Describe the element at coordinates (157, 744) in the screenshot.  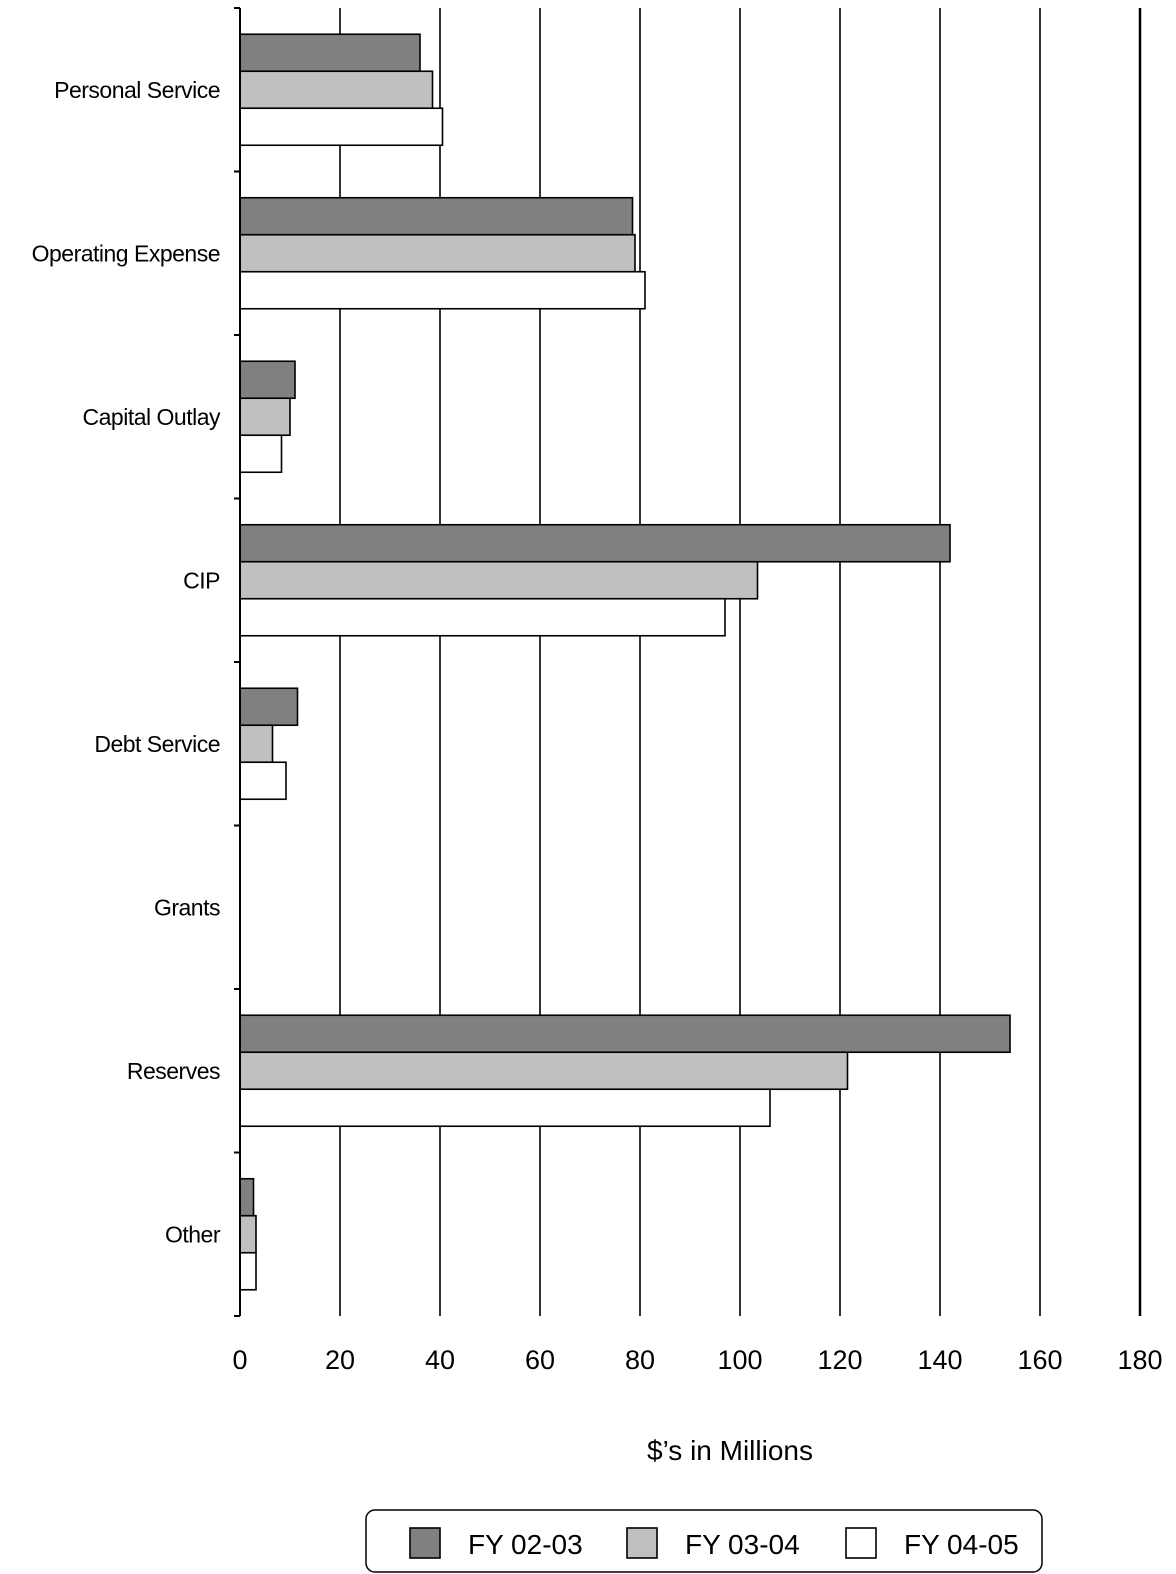
I see `category-label-debt-service: Debt Service` at that location.